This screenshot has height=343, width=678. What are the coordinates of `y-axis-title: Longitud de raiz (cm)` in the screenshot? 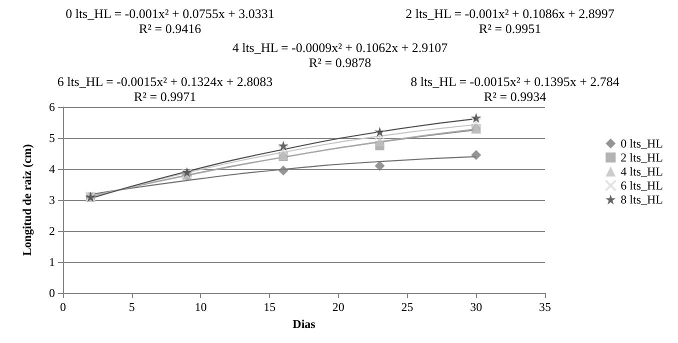 It's located at (27, 200).